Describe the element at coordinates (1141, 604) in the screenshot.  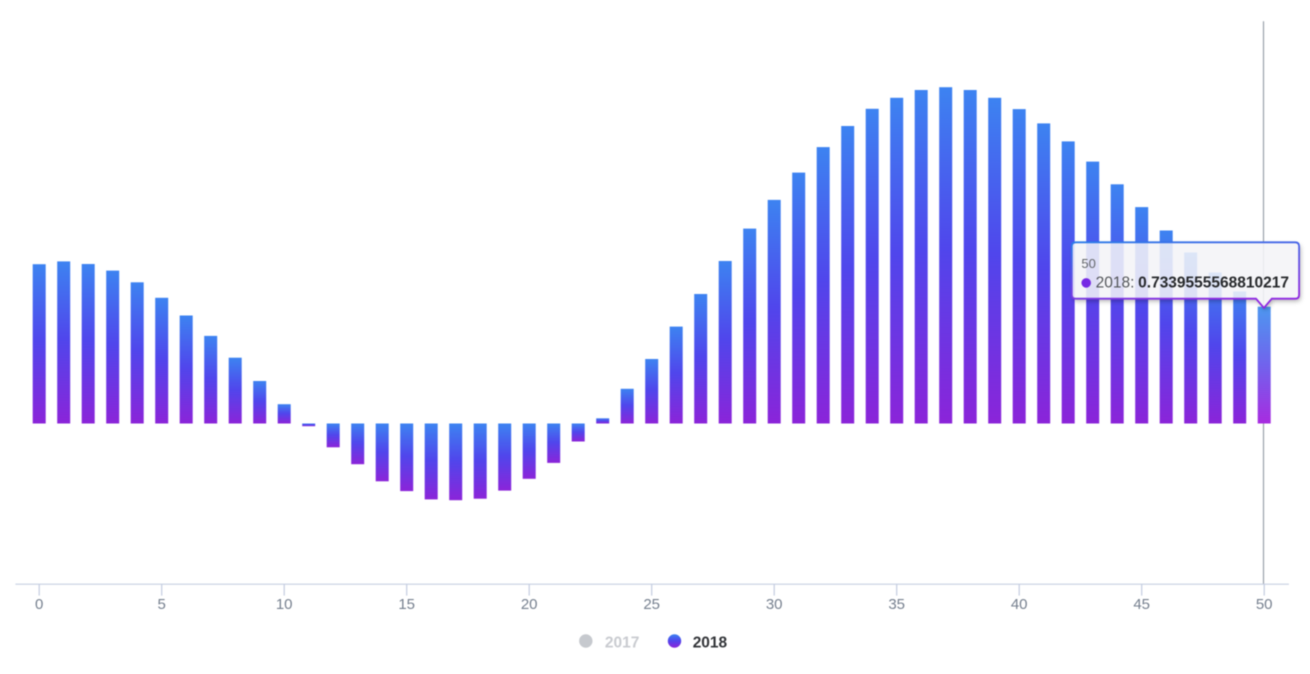
I see `svg-text: 45` at that location.